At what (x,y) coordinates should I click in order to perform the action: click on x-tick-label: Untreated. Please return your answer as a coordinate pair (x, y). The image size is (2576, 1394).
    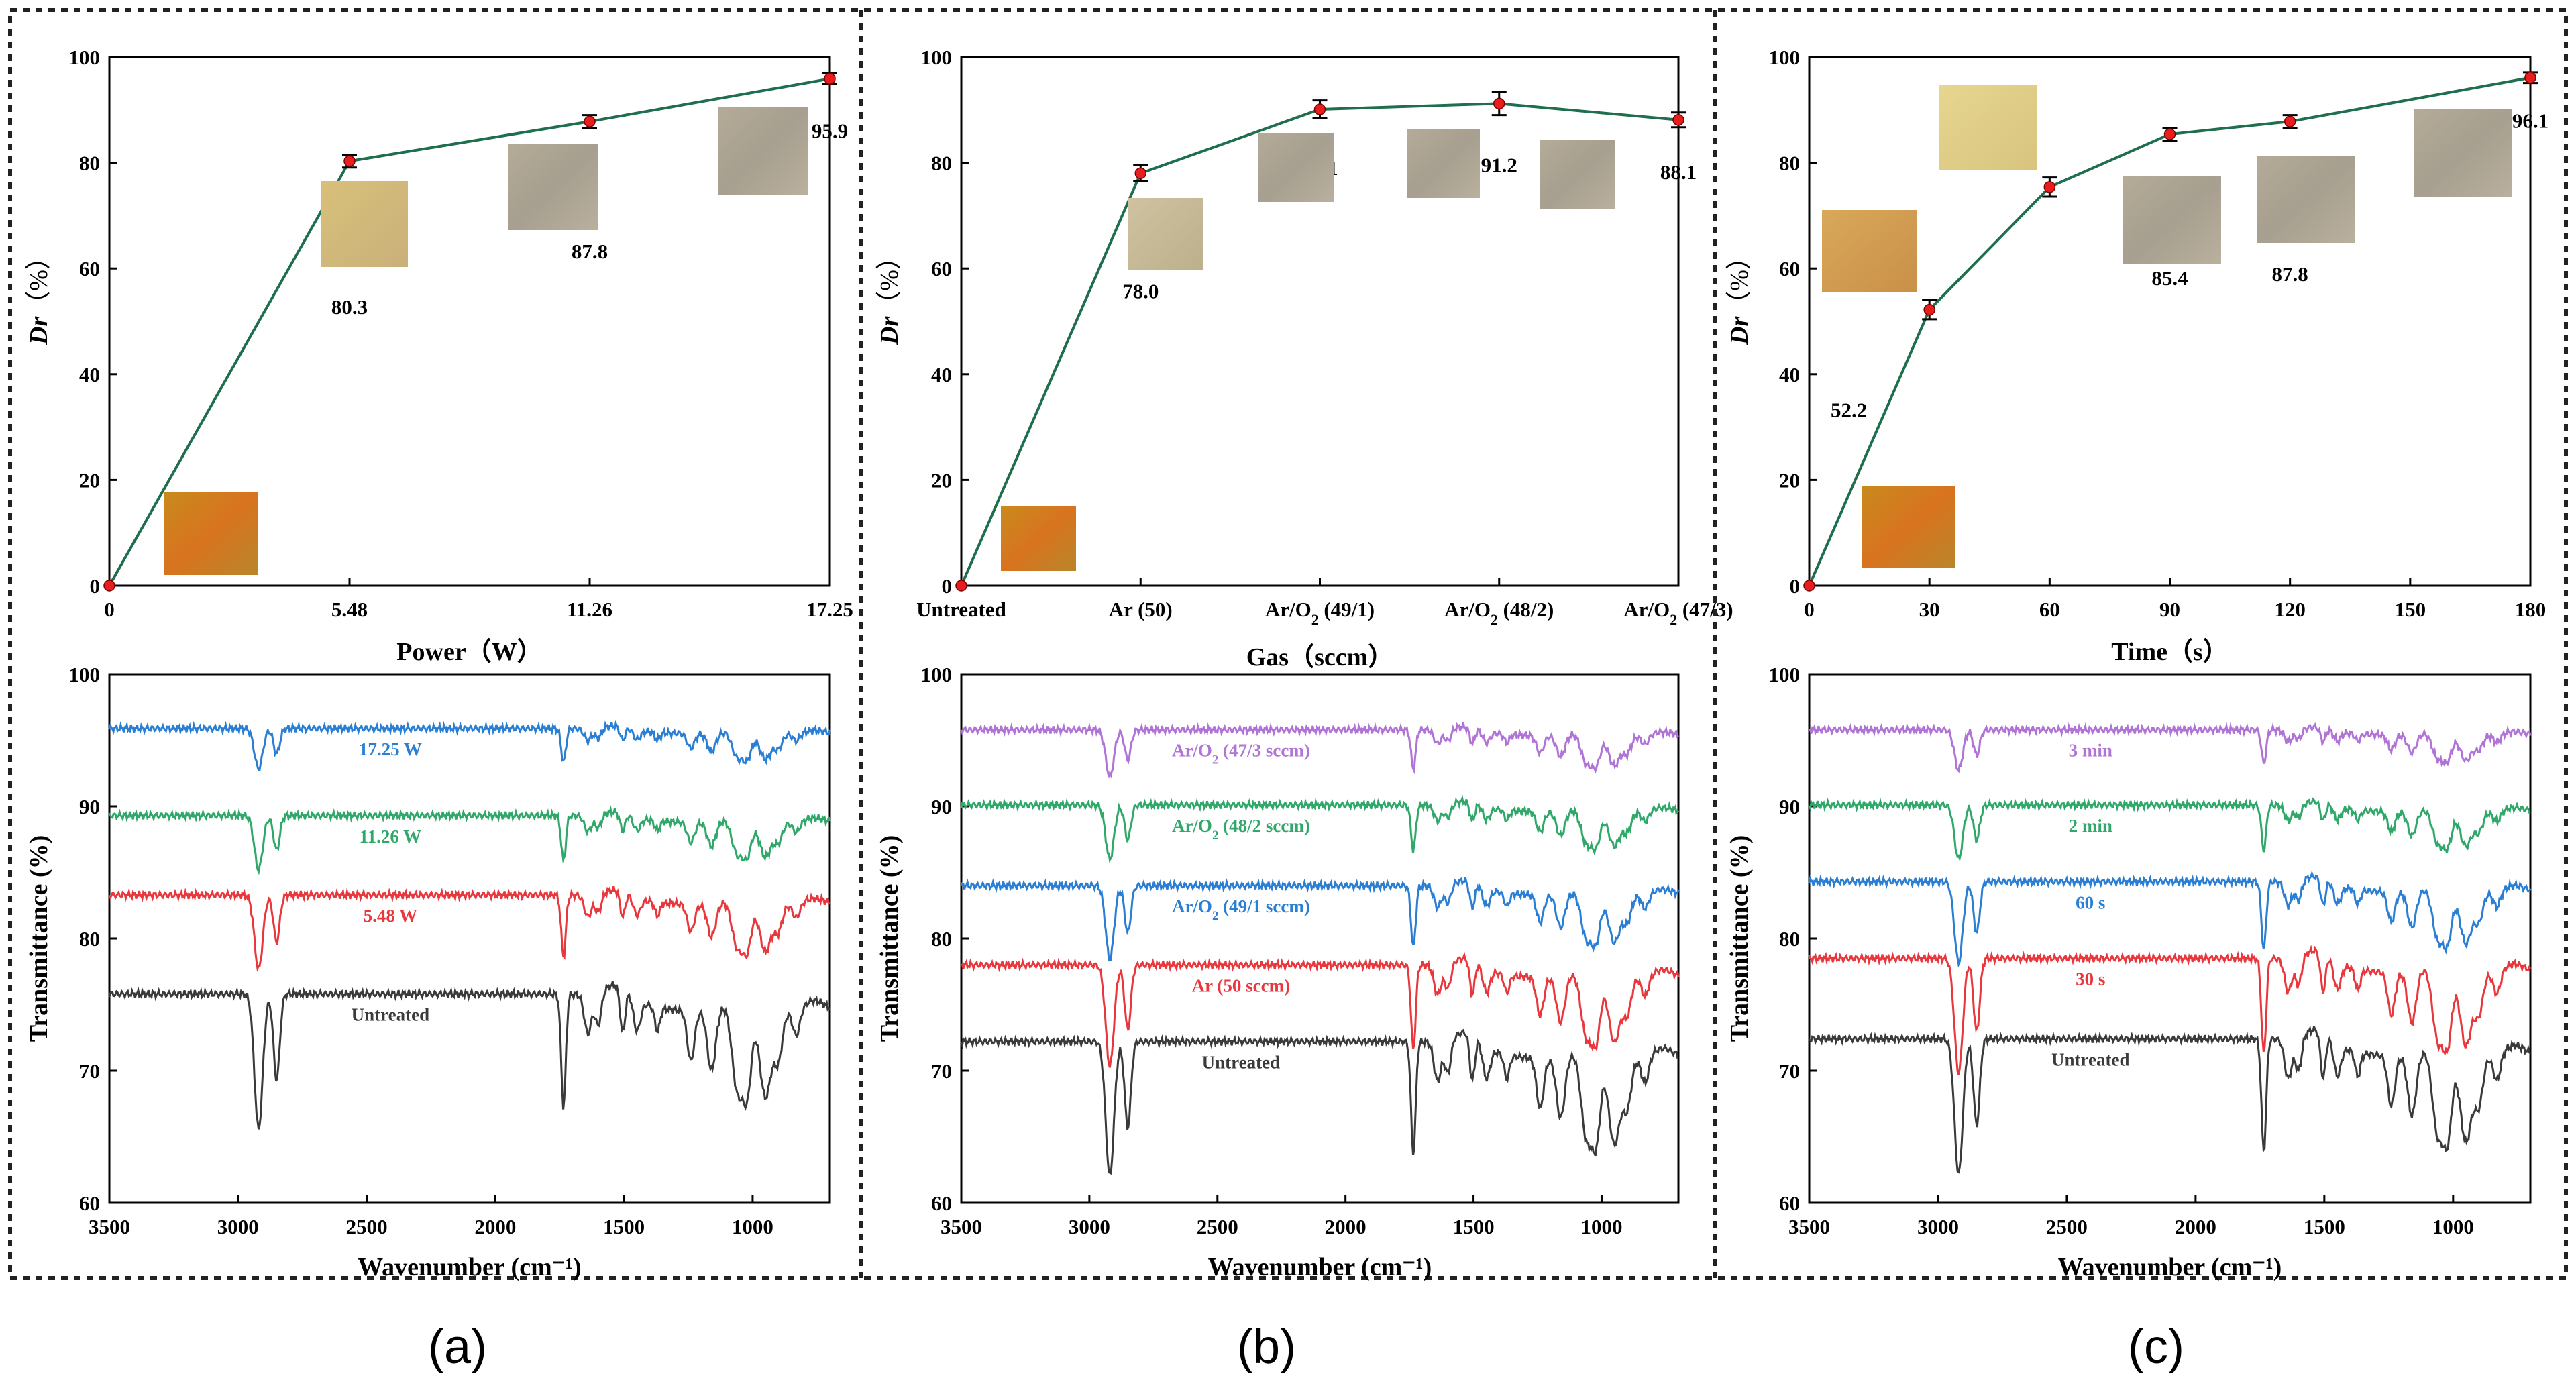
    Looking at the image, I should click on (961, 609).